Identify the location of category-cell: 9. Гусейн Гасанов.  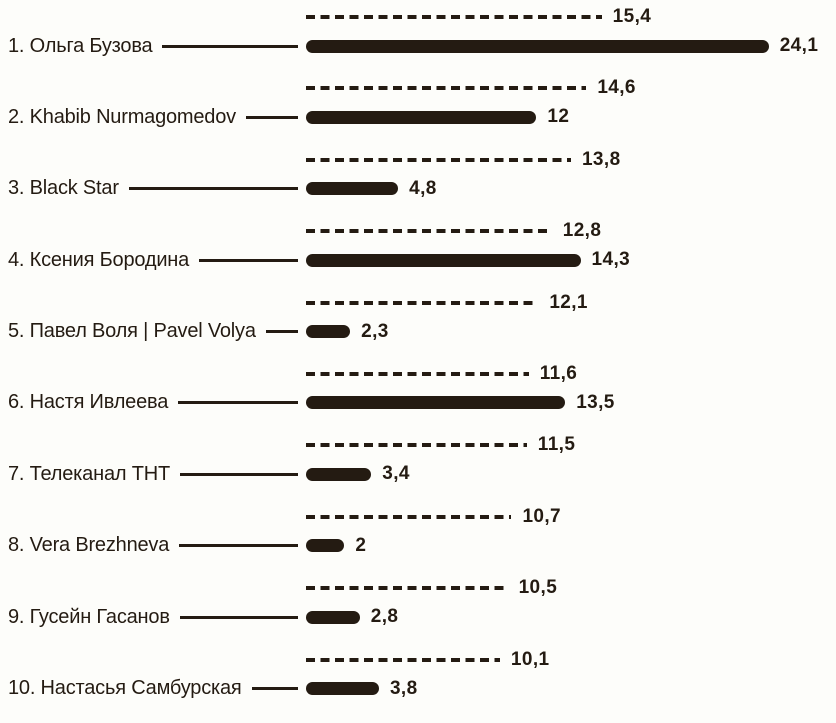
(149, 617).